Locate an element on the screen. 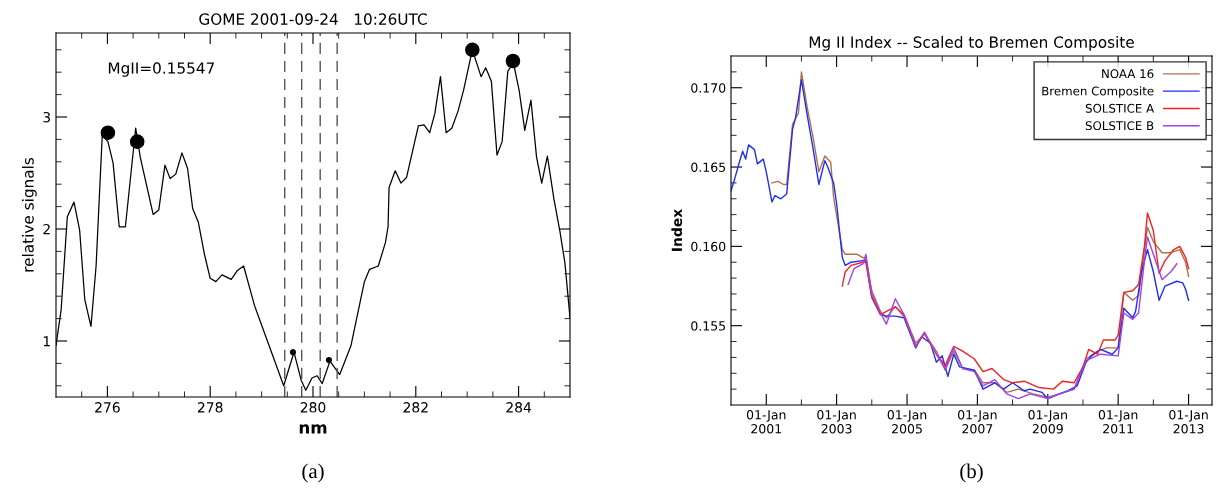  x-tick-label: 01-Jan 2009 is located at coordinates (1047, 422).